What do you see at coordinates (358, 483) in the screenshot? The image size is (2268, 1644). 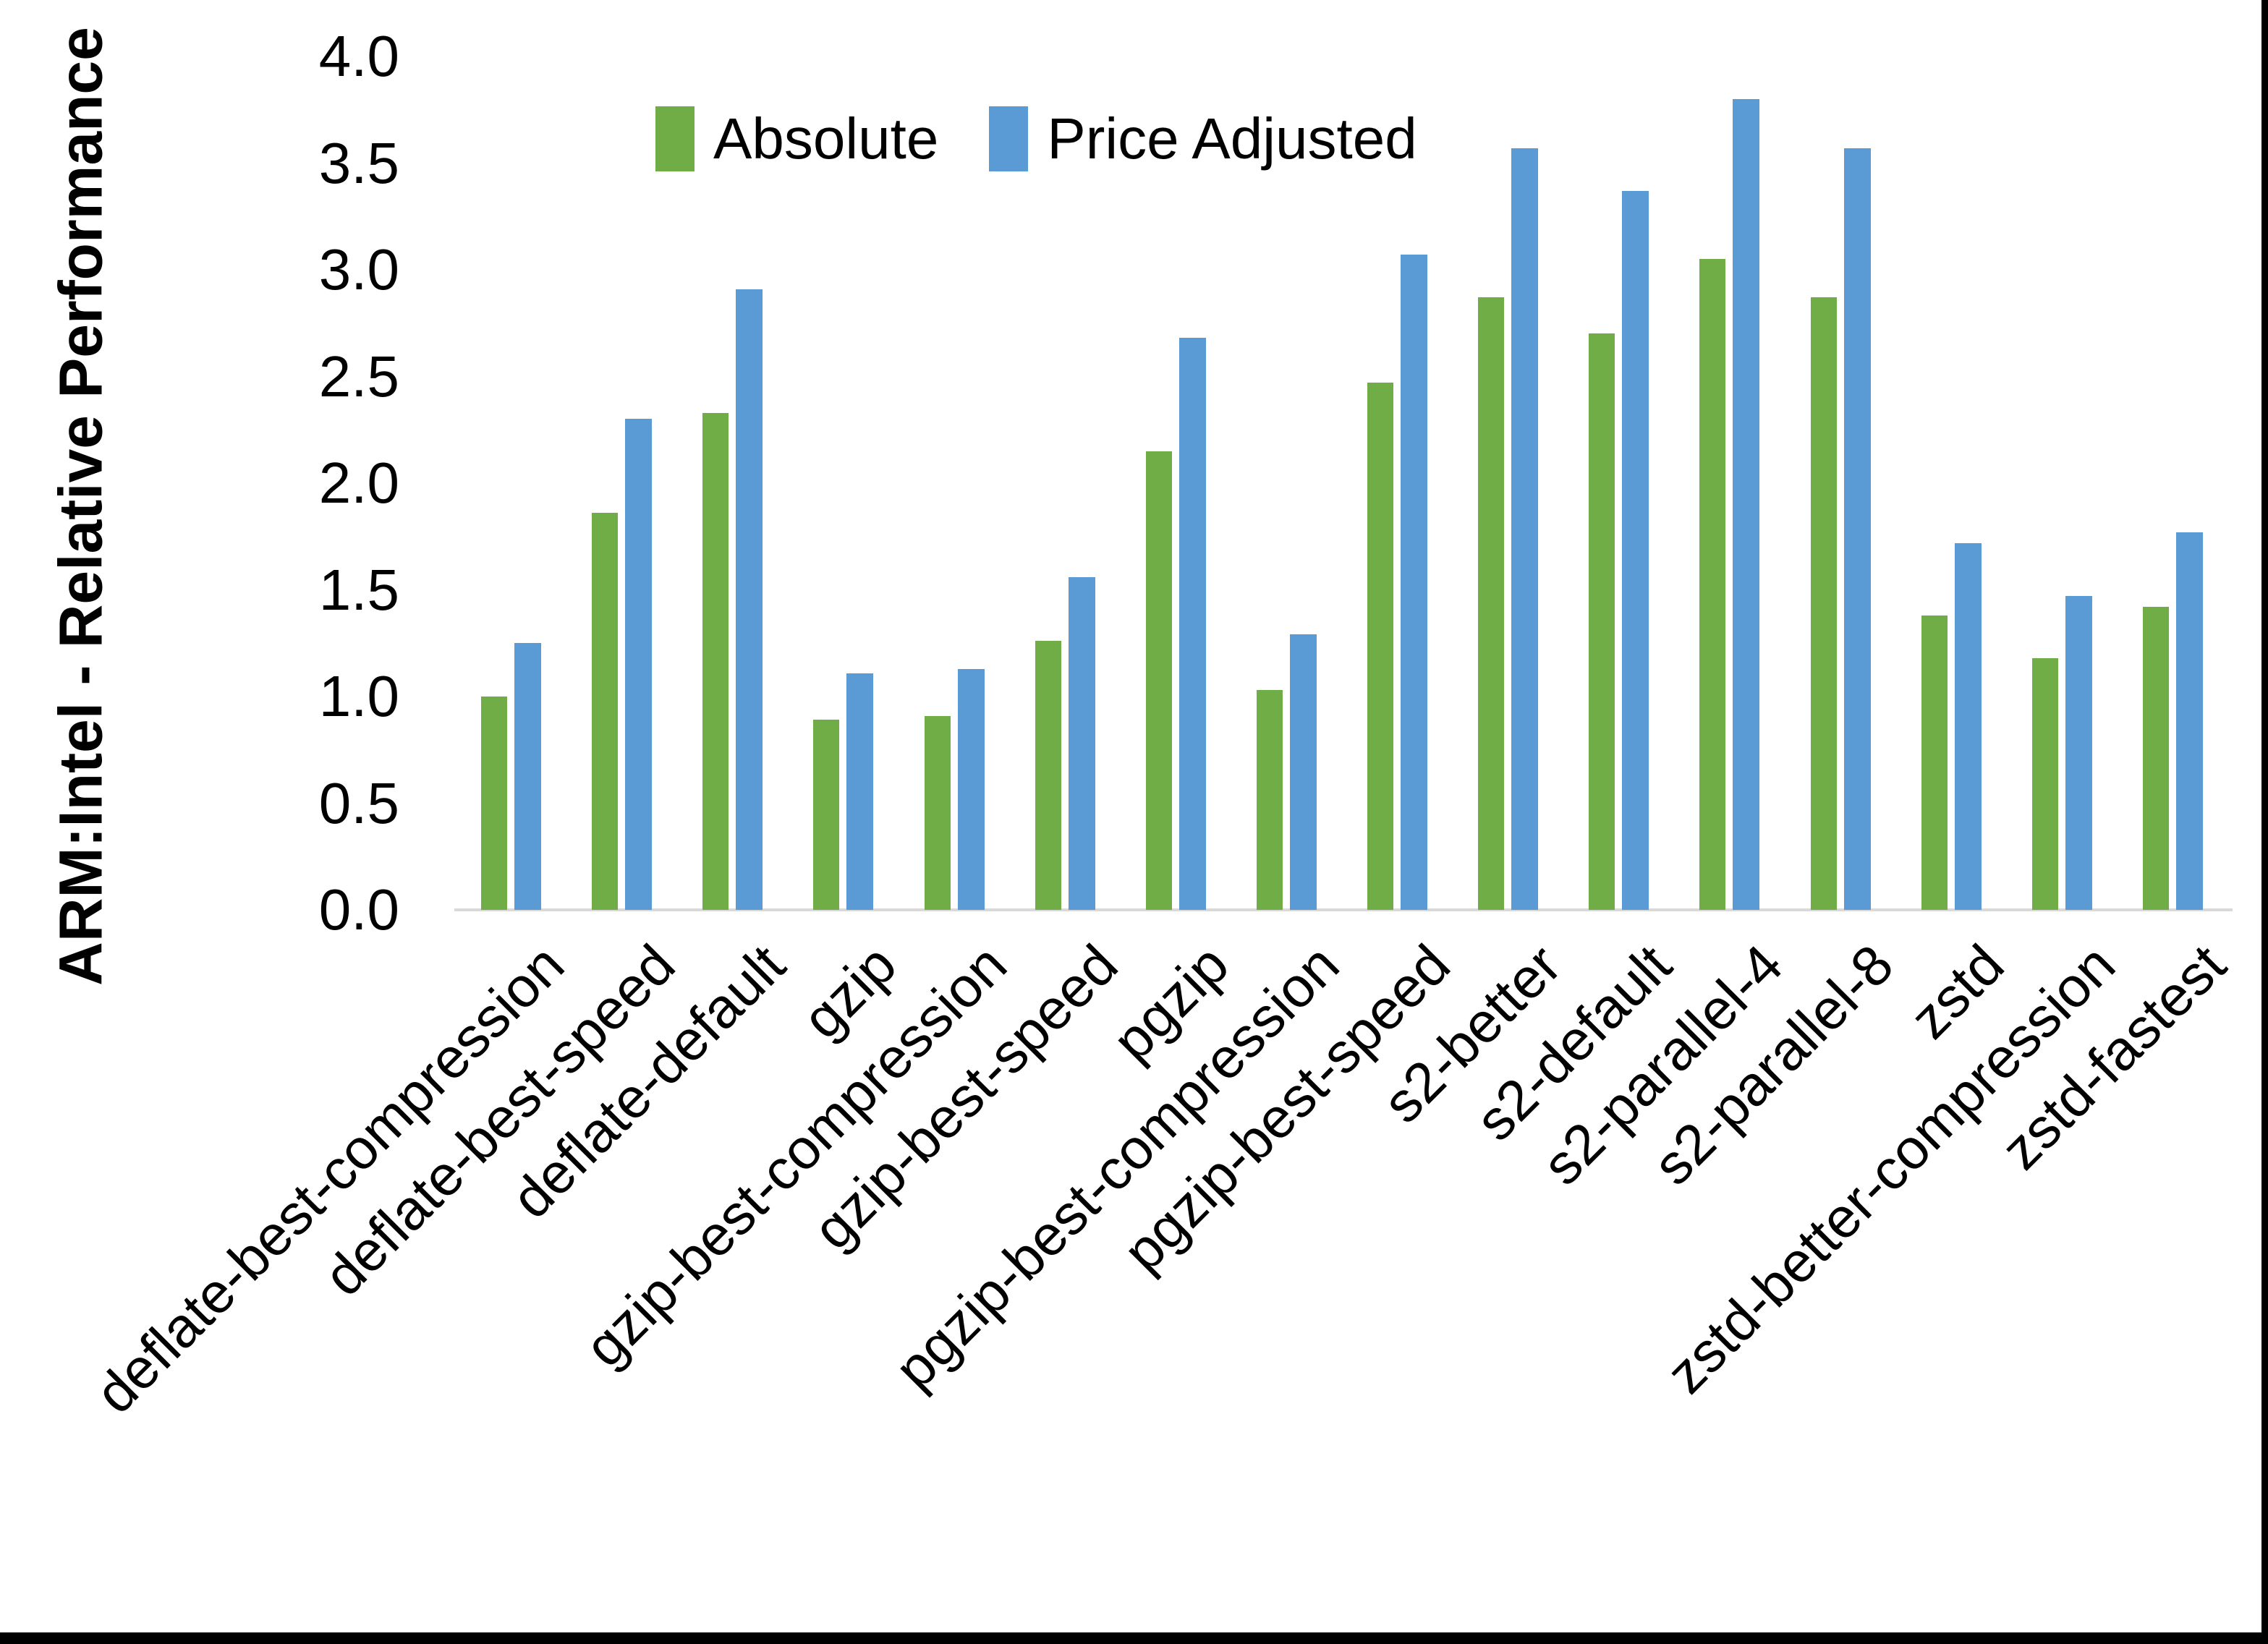 I see `y-tick-label: 2.0` at bounding box center [358, 483].